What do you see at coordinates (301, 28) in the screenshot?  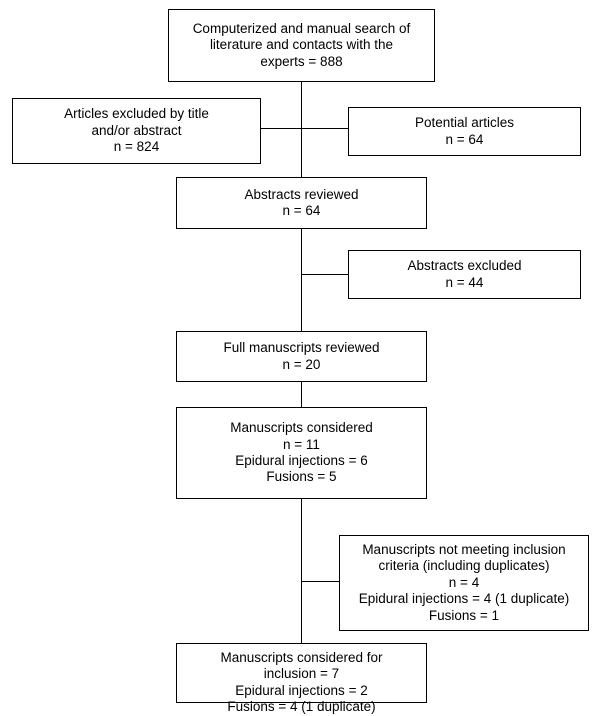 I see `search-line-1: Computerized and manual search of` at bounding box center [301, 28].